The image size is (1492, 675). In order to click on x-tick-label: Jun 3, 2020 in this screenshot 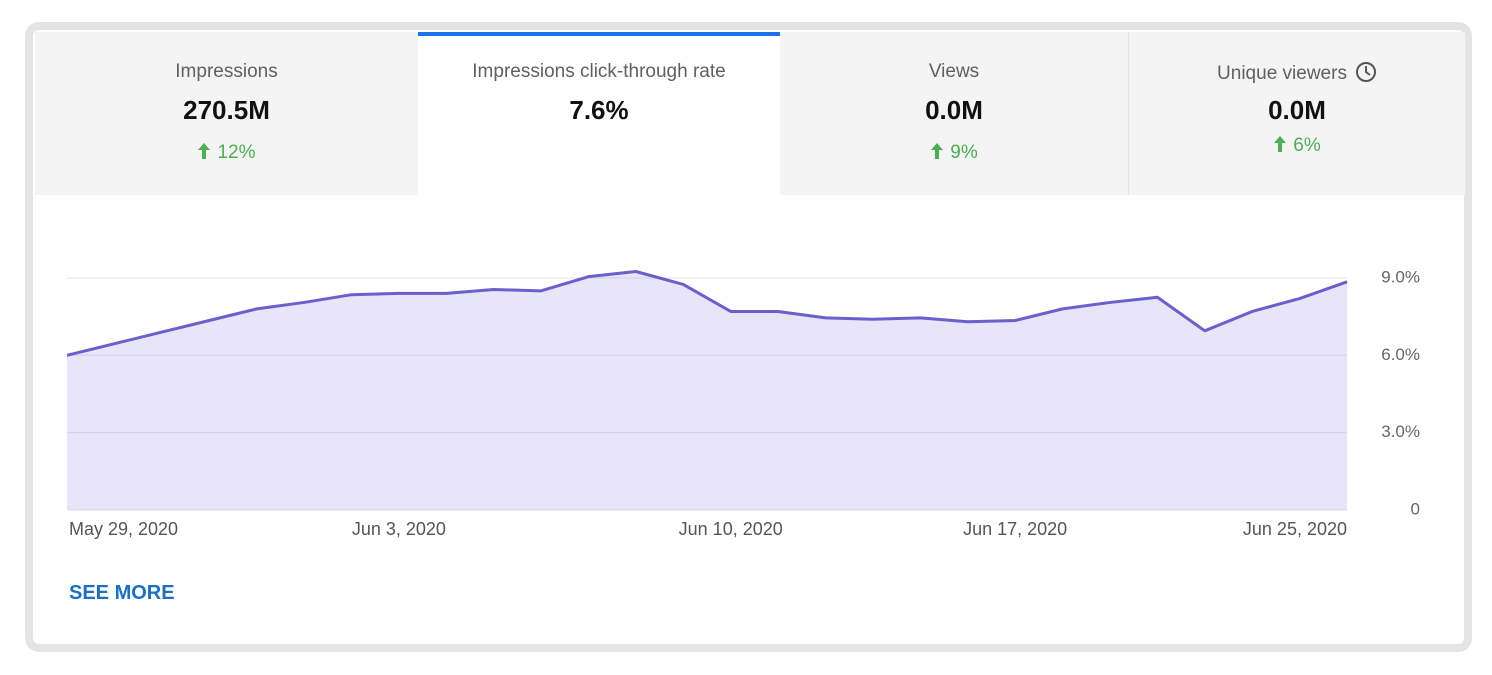, I will do `click(399, 529)`.